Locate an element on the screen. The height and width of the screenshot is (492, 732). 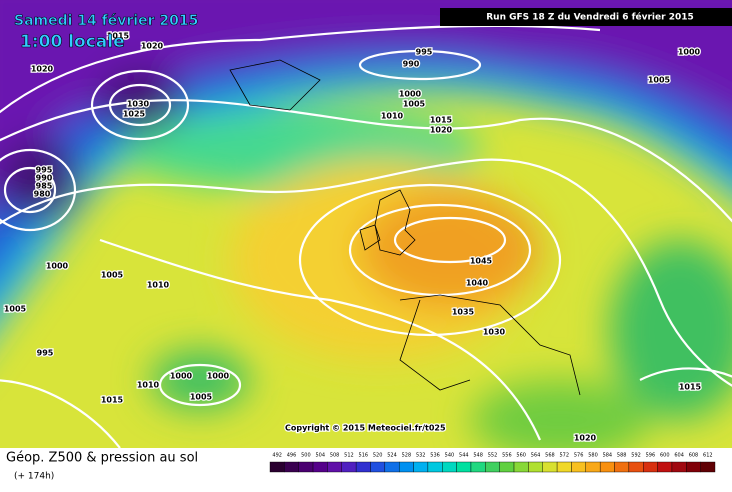
scale-label: 532 is located at coordinates (421, 456).